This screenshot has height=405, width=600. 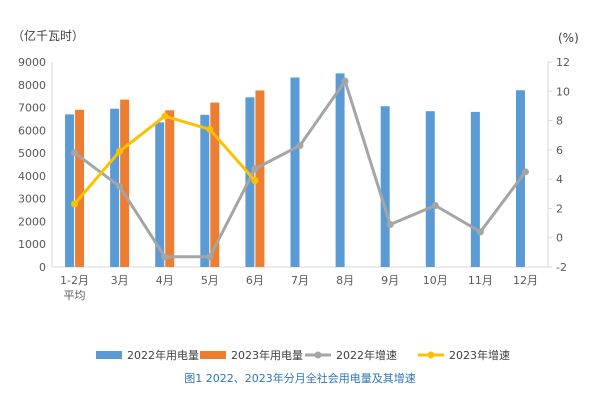 What do you see at coordinates (479, 355) in the screenshot?
I see `legend-label: 2023年增速` at bounding box center [479, 355].